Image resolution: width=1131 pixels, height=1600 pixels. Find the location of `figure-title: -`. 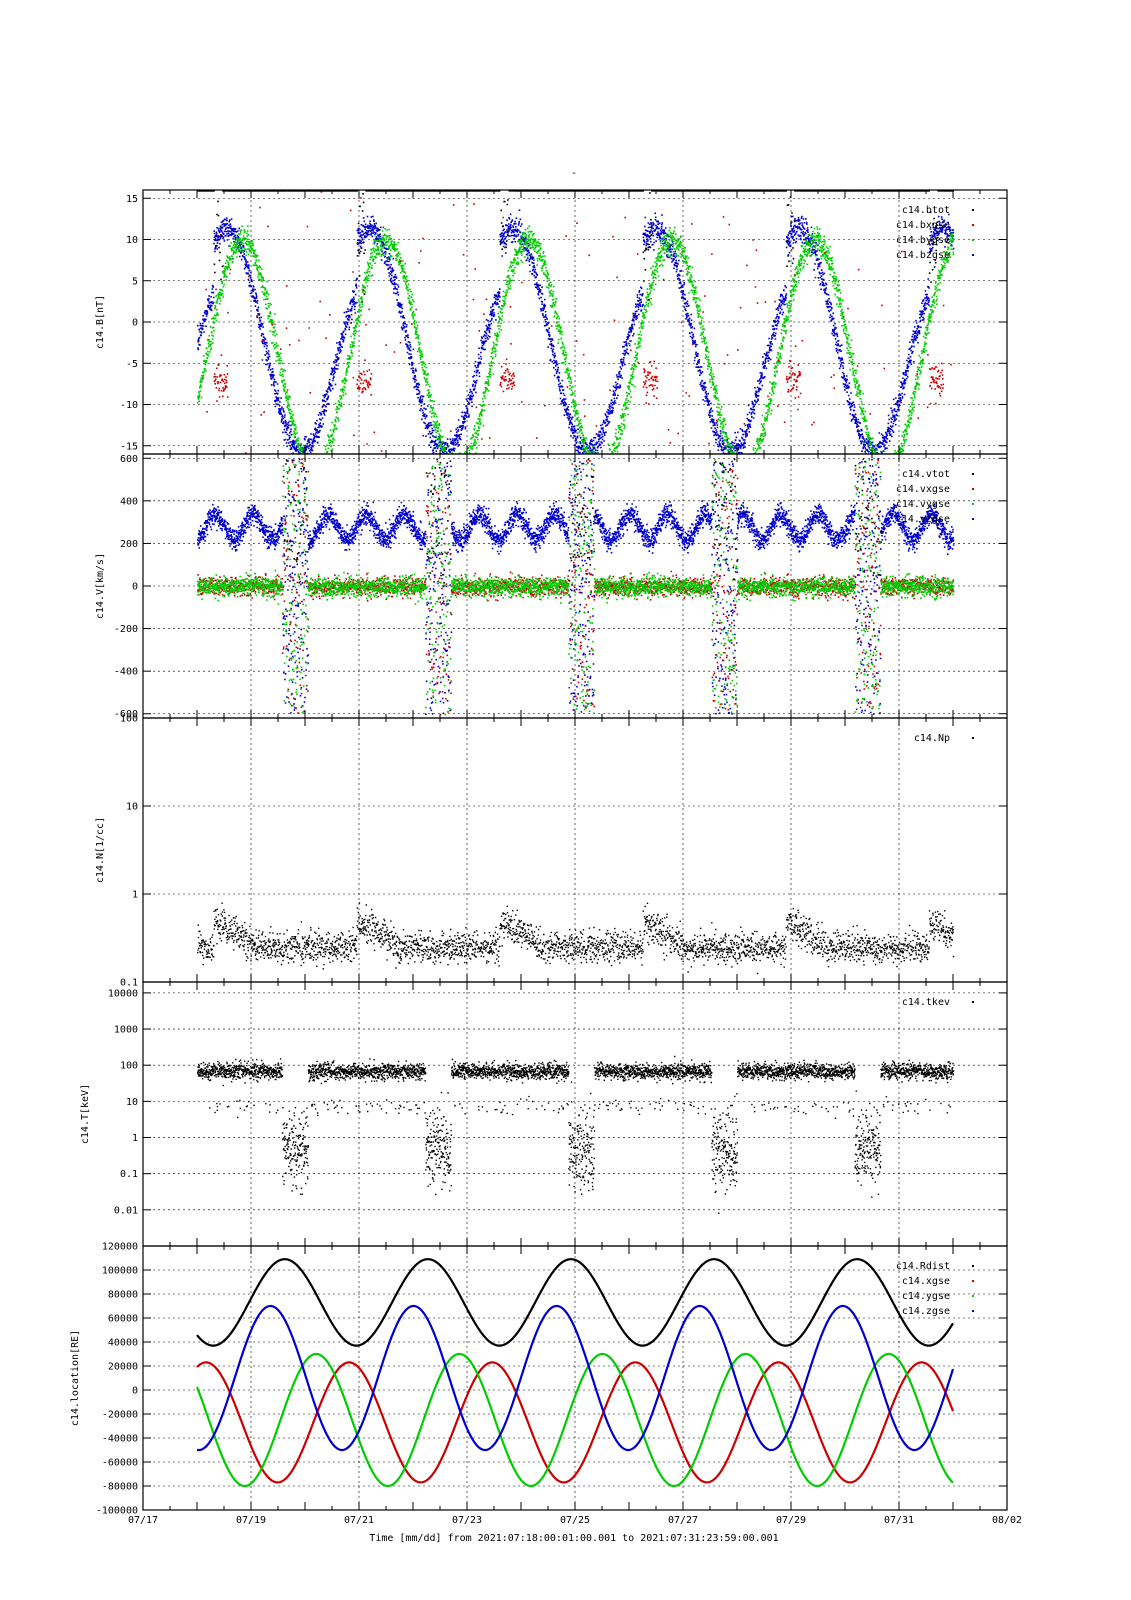

figure-title: - is located at coordinates (574, 173).